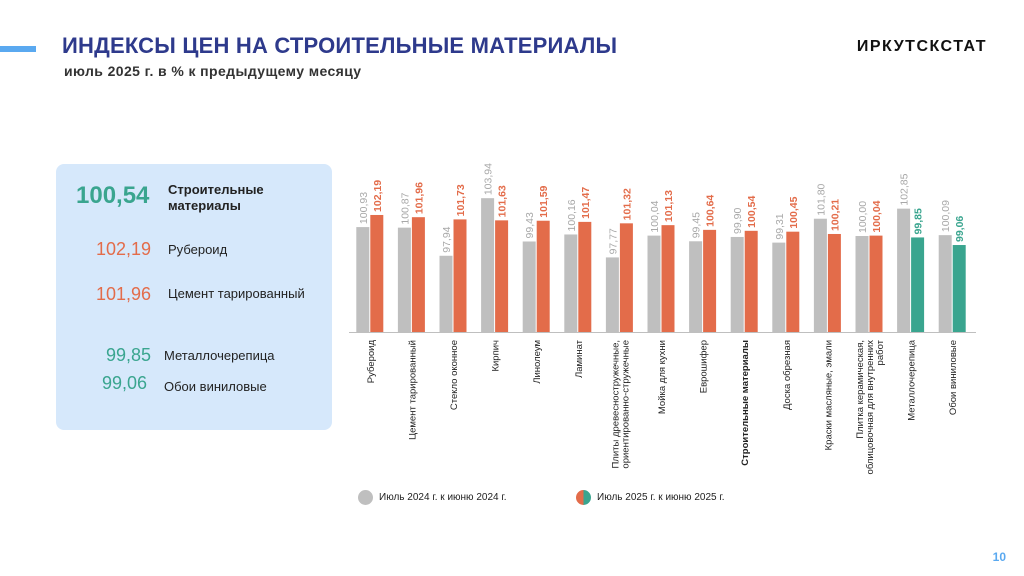 Image resolution: width=1024 pixels, height=576 pixels. I want to click on summary-value-wallpaper: 99,06, so click(125, 383).